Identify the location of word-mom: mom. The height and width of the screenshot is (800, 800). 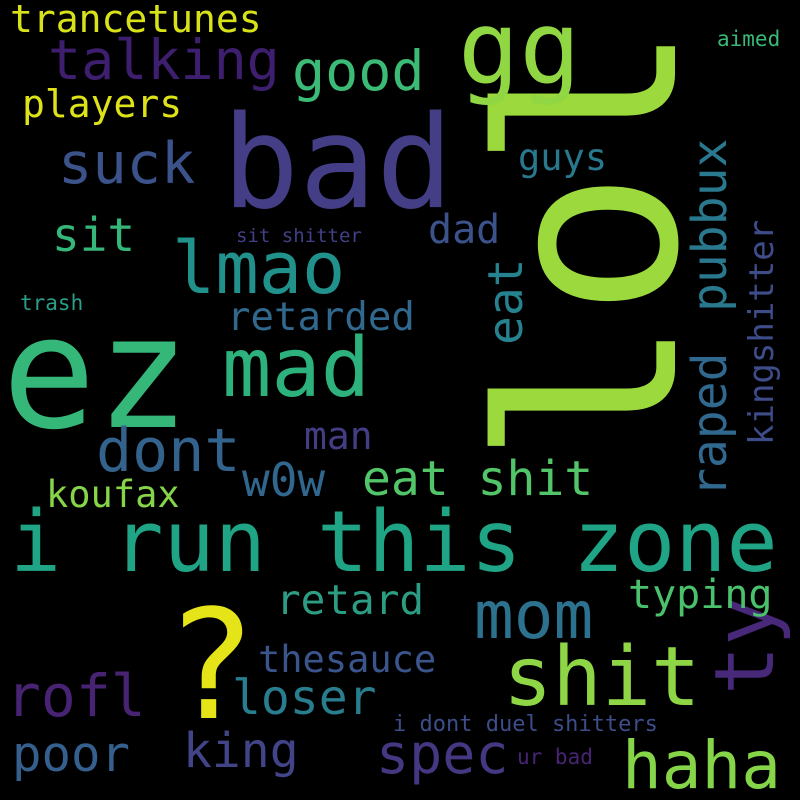
(534, 615).